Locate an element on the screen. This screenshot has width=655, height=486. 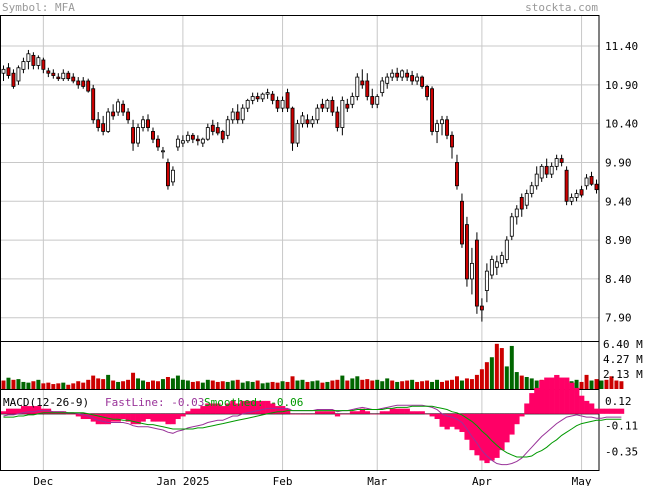
volume-bars is located at coordinates (312, 366).